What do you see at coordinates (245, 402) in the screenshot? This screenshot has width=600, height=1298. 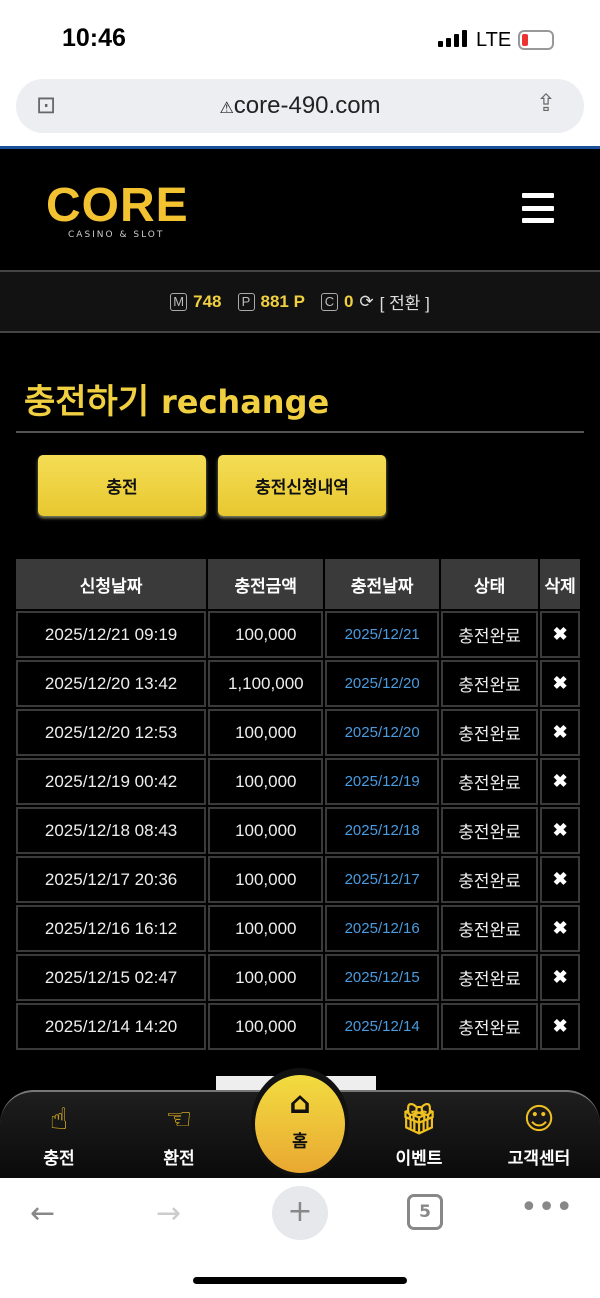 I see `title-english: rechange` at bounding box center [245, 402].